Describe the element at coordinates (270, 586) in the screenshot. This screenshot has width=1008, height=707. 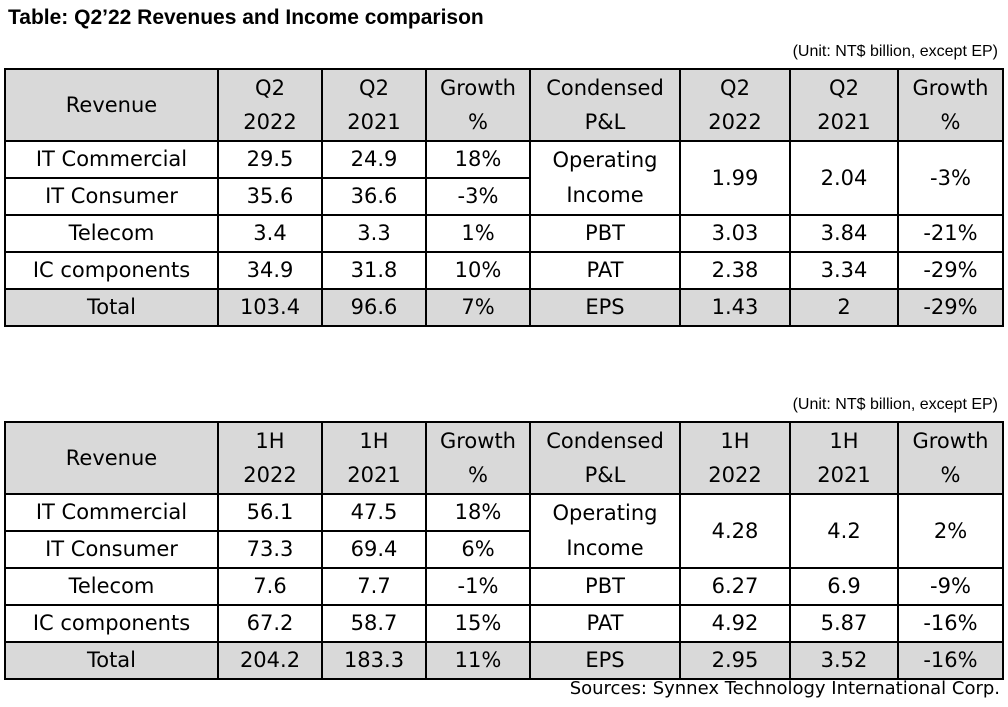
I see `revenue-current: 7.6` at that location.